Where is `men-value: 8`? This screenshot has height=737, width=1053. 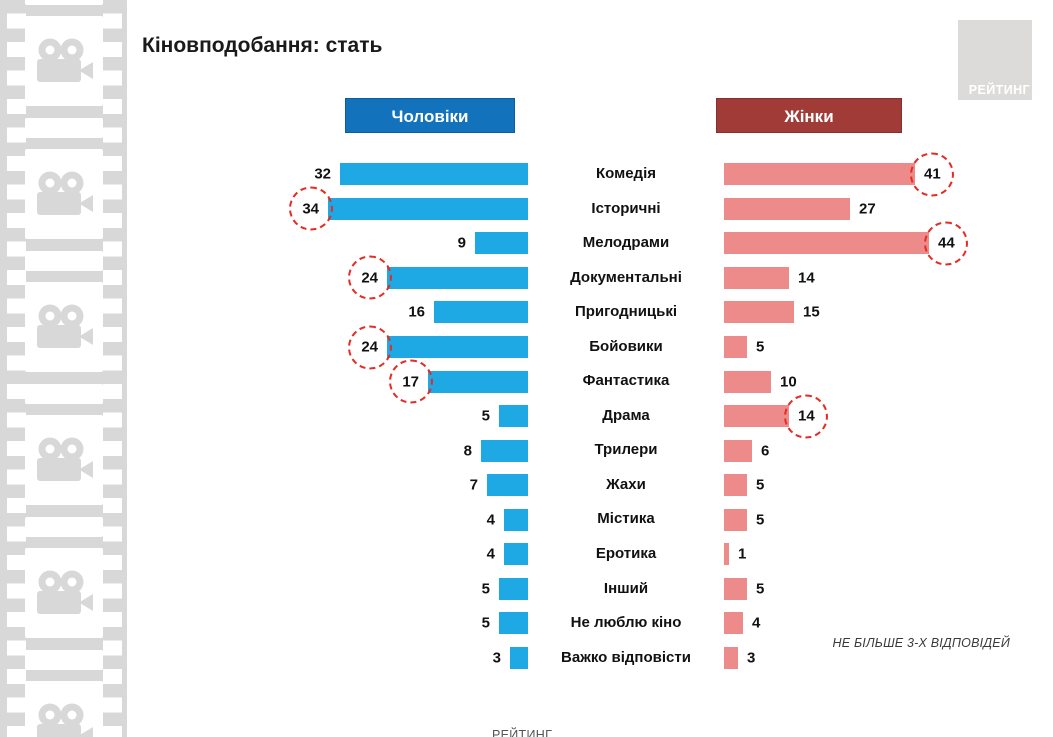
men-value: 8 is located at coordinates (467, 451).